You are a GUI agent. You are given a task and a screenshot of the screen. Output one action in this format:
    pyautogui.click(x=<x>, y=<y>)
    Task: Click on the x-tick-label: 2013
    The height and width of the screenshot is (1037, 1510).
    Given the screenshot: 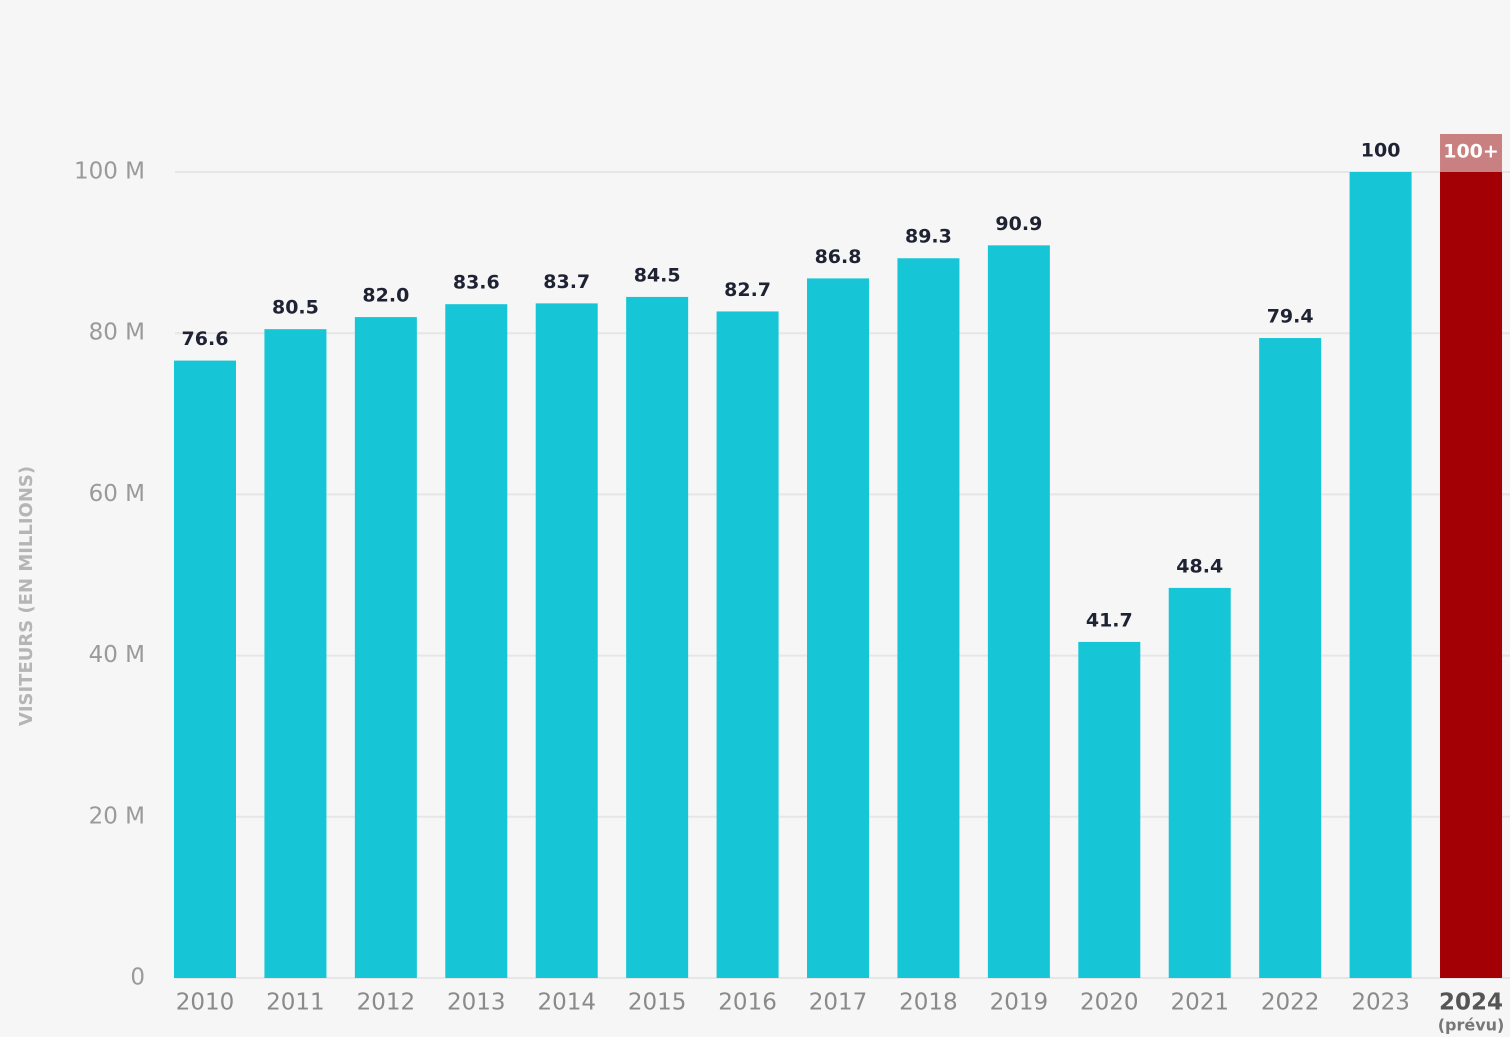 What is the action you would take?
    pyautogui.click(x=476, y=1003)
    